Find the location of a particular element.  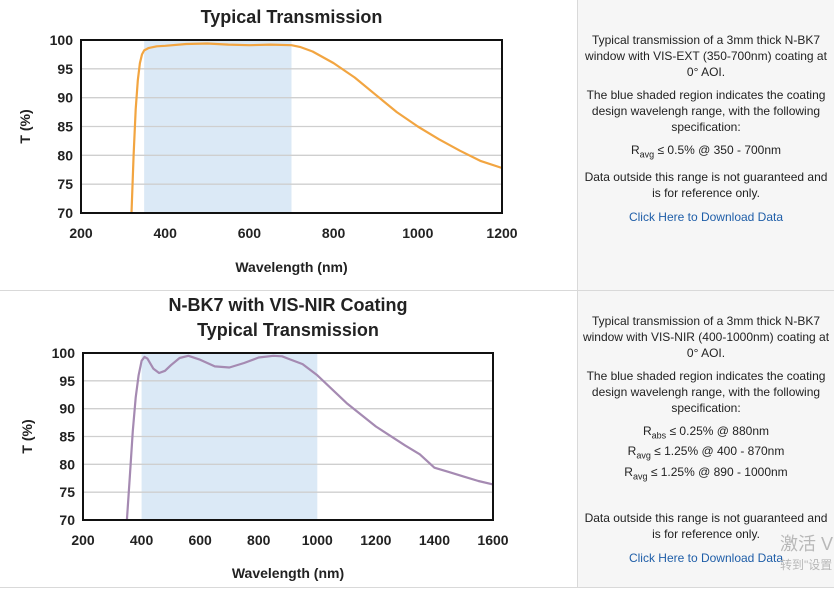

spec-line: Rabs ≤ 0.25% @ 880nm is located at coordinates (706, 432).